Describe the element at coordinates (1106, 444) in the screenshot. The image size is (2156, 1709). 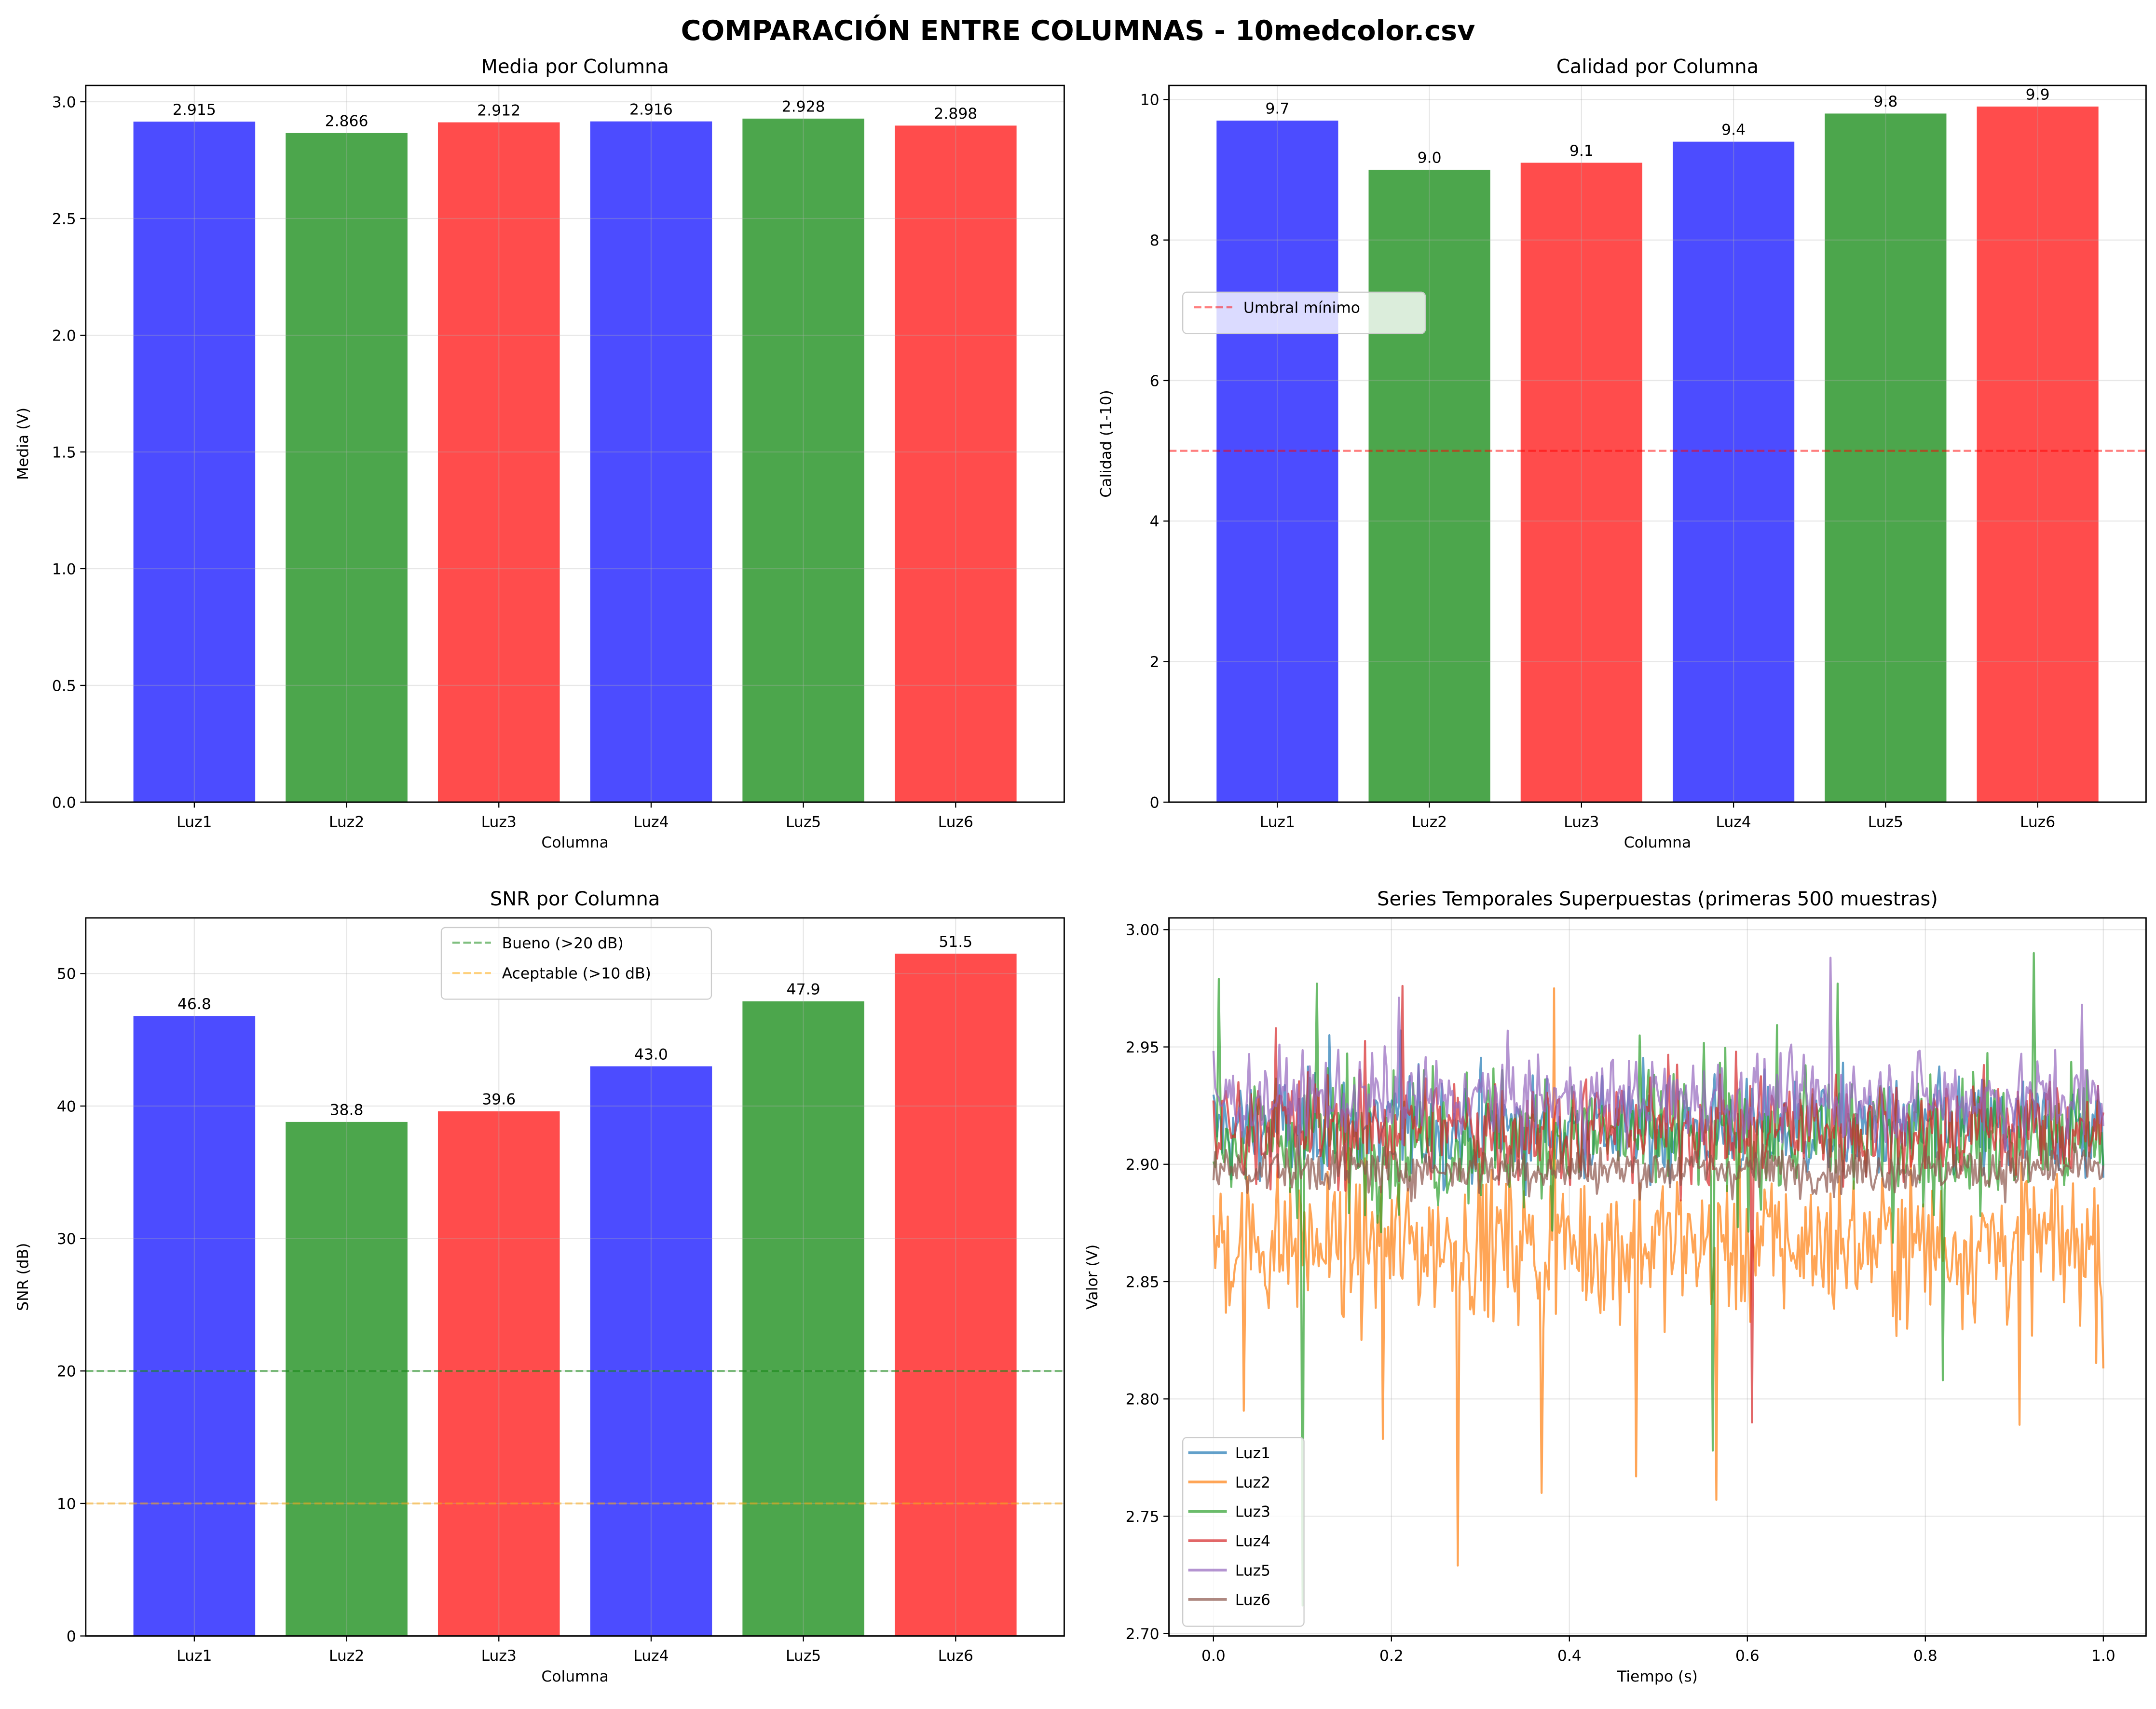
I see `y-axis-label: Calidad (1-10)` at that location.